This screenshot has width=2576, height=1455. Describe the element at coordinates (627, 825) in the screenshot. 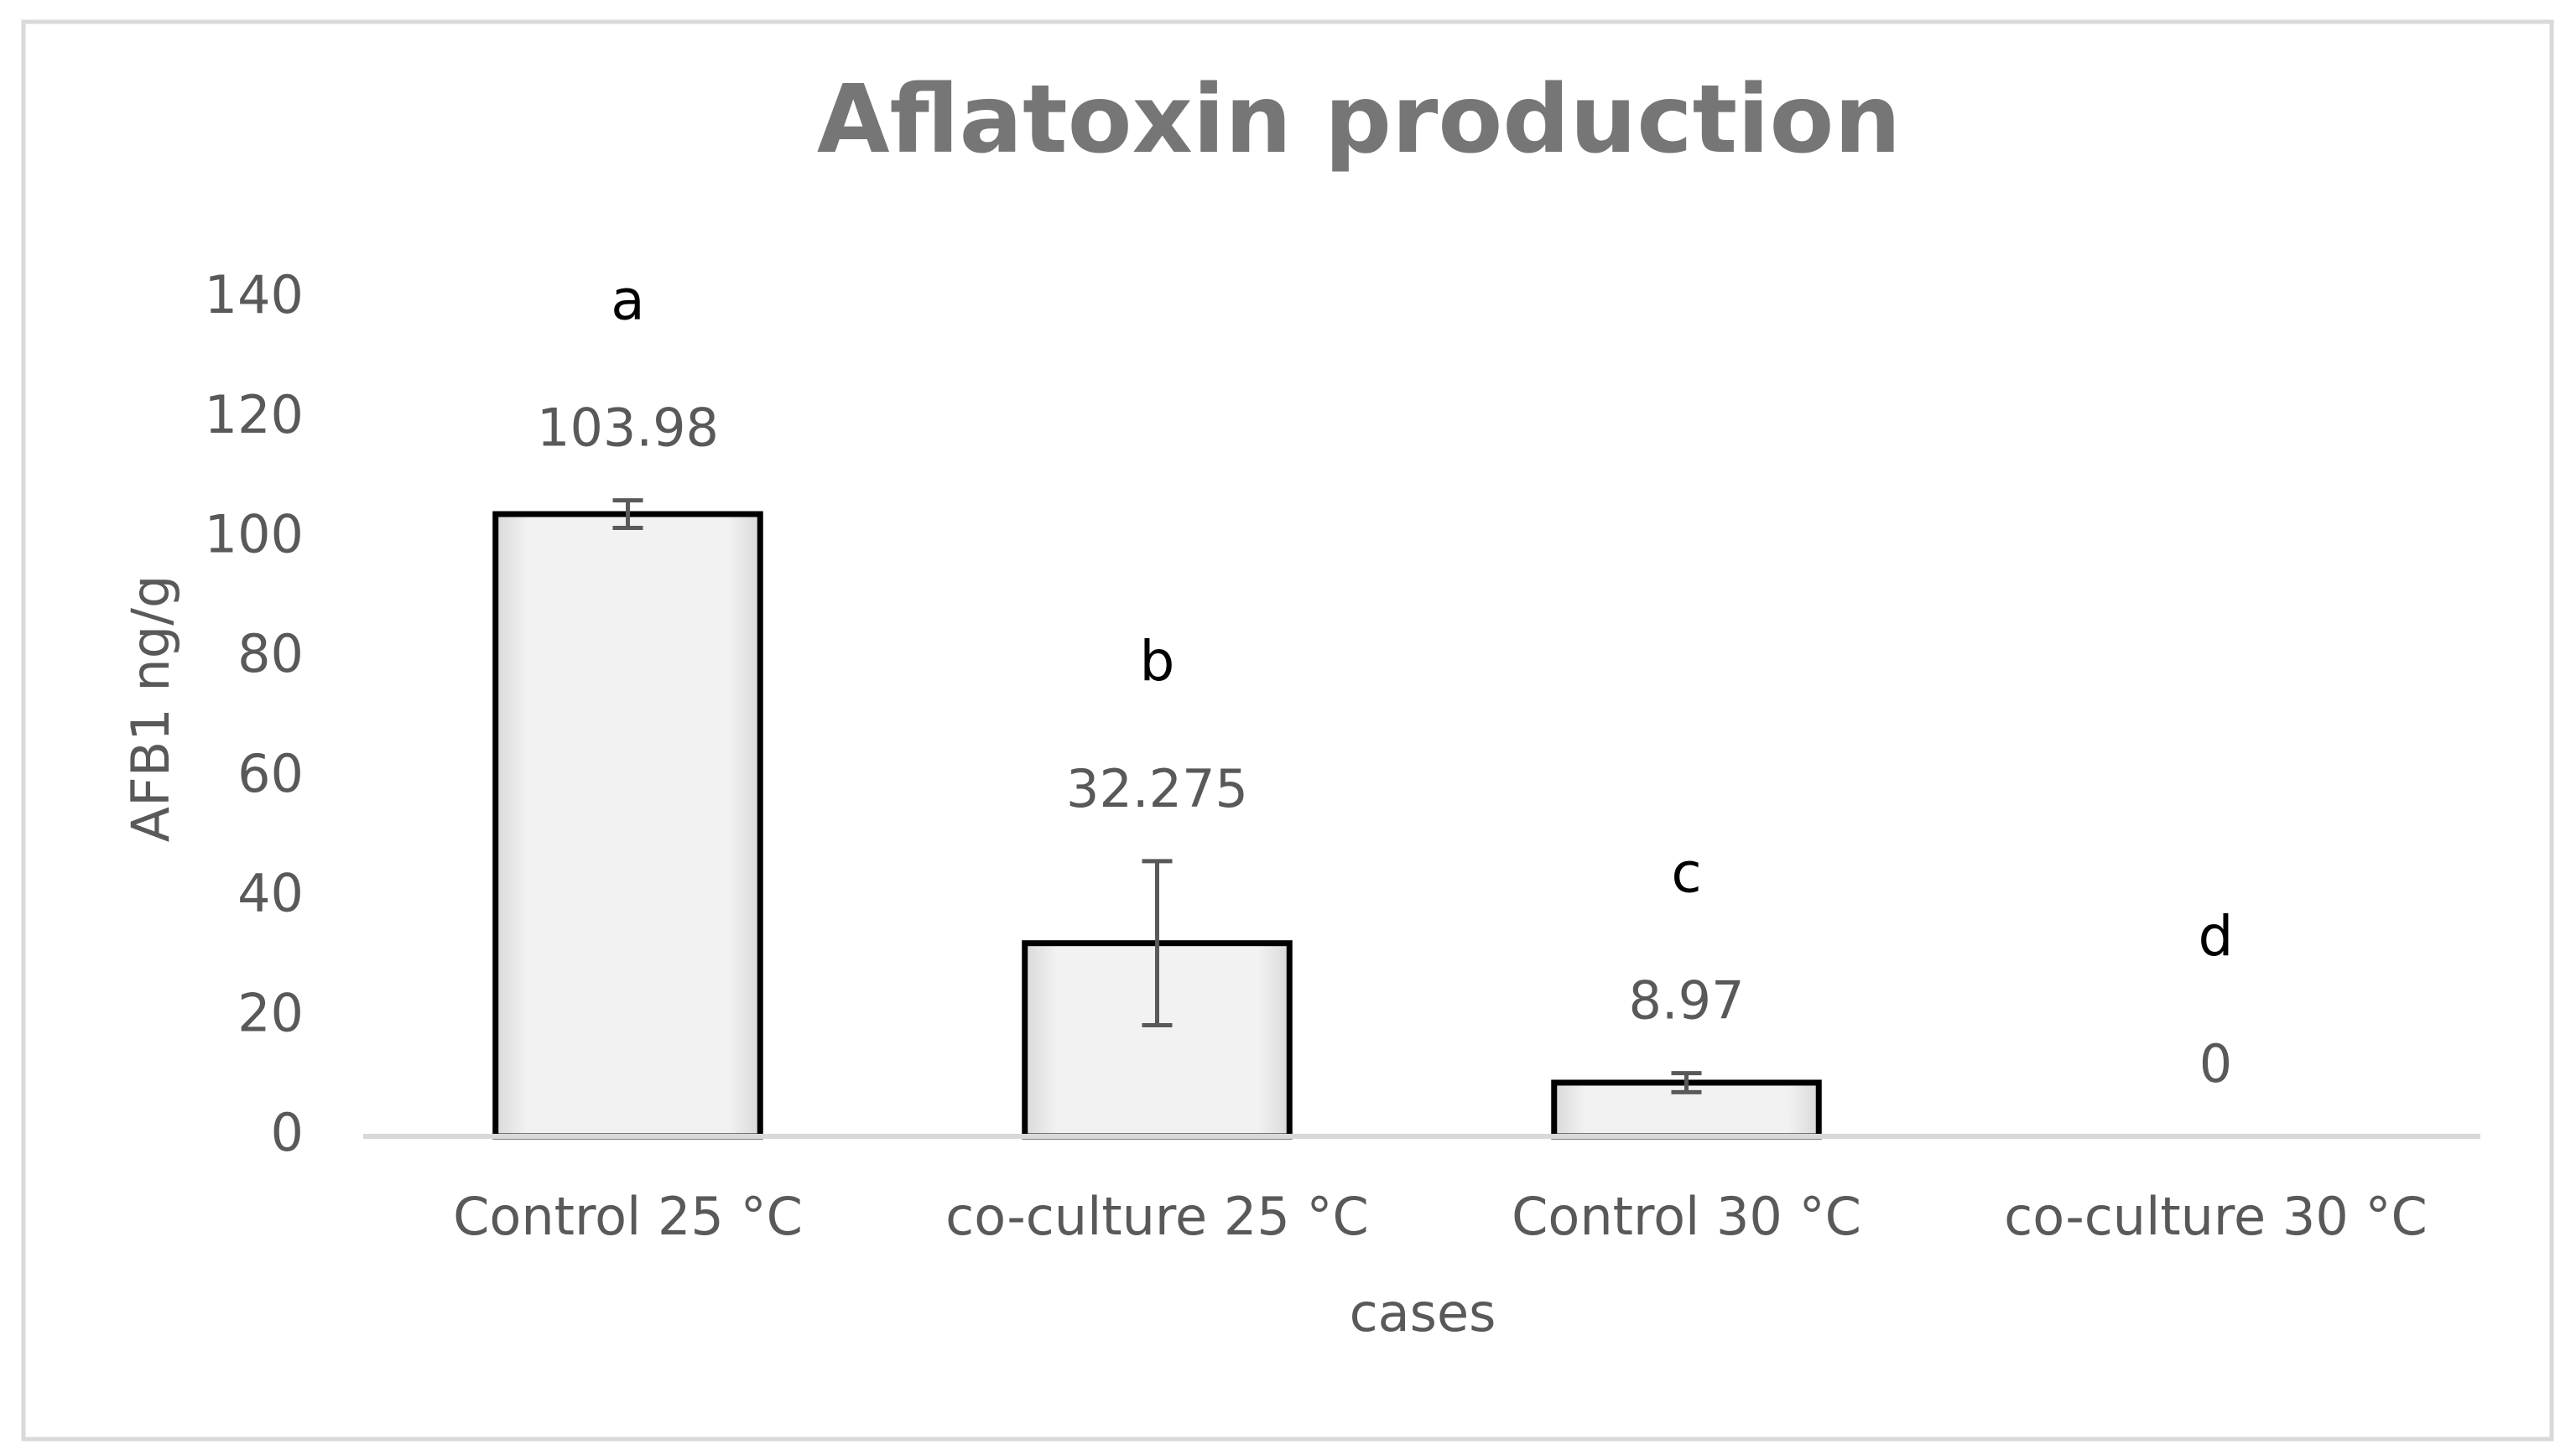

I see `bar` at that location.